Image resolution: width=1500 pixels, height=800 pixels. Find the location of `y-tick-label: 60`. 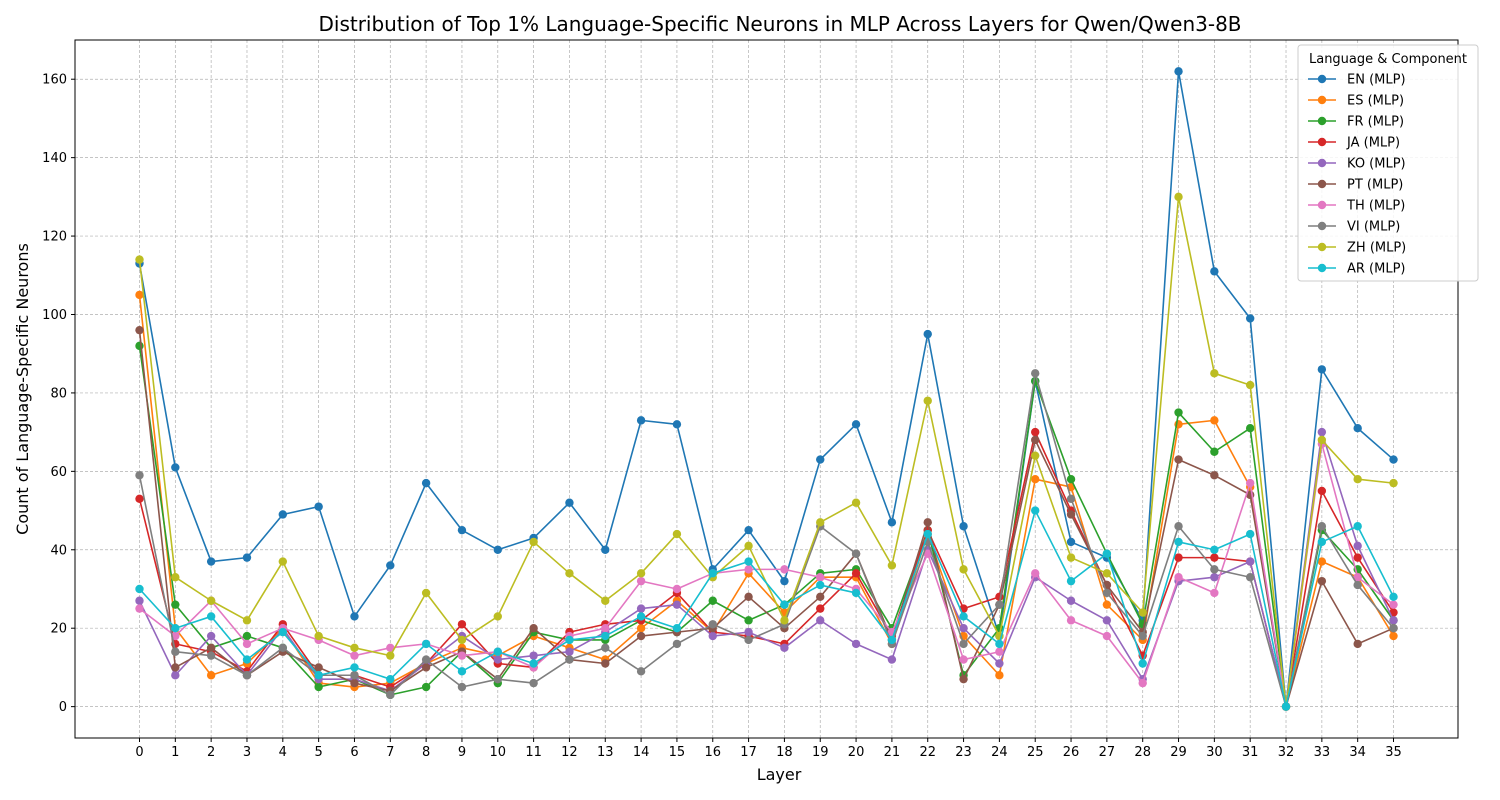

y-tick-label: 60 is located at coordinates (58, 472).